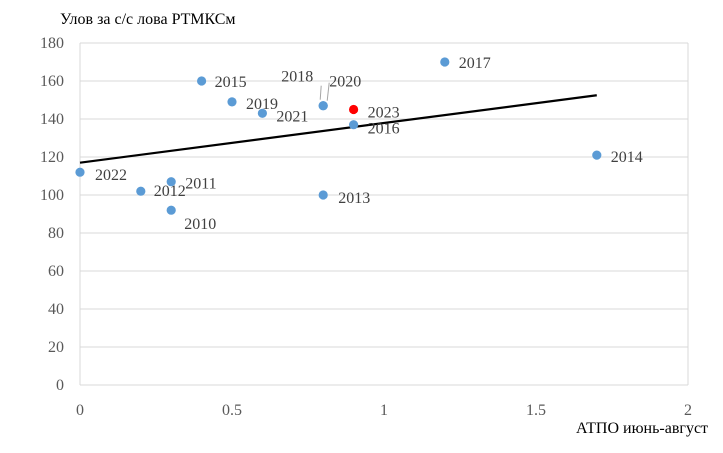 Image resolution: width=723 pixels, height=453 pixels. What do you see at coordinates (52, 195) in the screenshot?
I see `y-tick-label: 100` at bounding box center [52, 195].